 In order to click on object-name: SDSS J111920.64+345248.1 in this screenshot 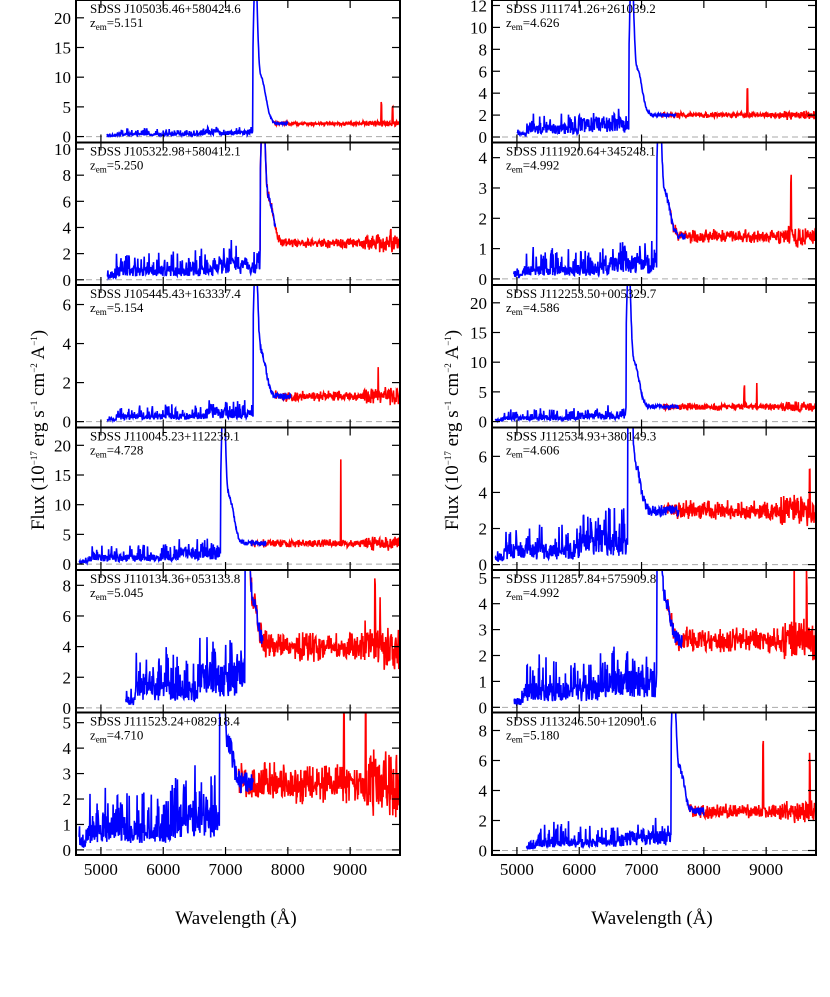, I will do `click(581, 151)`.